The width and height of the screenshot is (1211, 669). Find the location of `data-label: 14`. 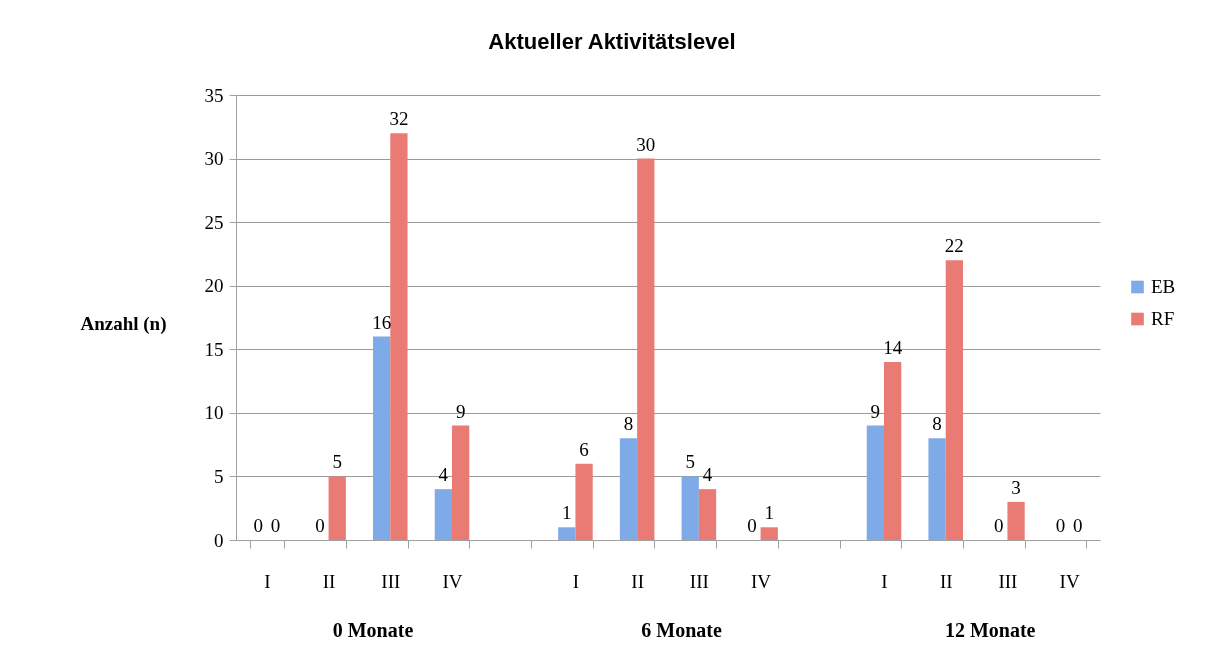

data-label: 14 is located at coordinates (893, 347).